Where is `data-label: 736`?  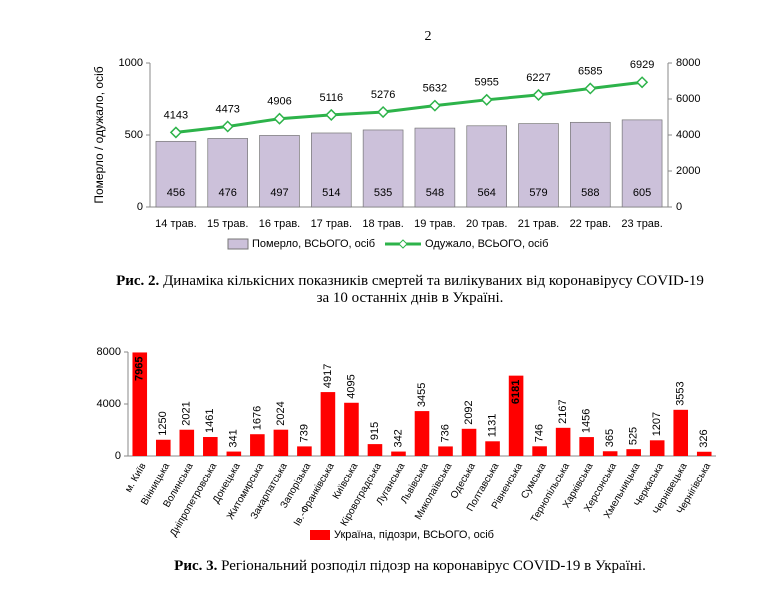
data-label: 736 is located at coordinates (445, 433).